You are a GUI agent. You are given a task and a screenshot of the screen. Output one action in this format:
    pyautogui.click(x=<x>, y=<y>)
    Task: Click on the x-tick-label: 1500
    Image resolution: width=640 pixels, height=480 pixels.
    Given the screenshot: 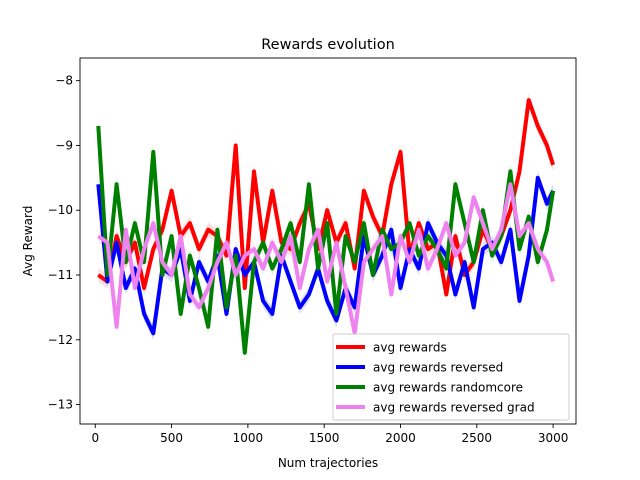 What is the action you would take?
    pyautogui.click(x=324, y=438)
    